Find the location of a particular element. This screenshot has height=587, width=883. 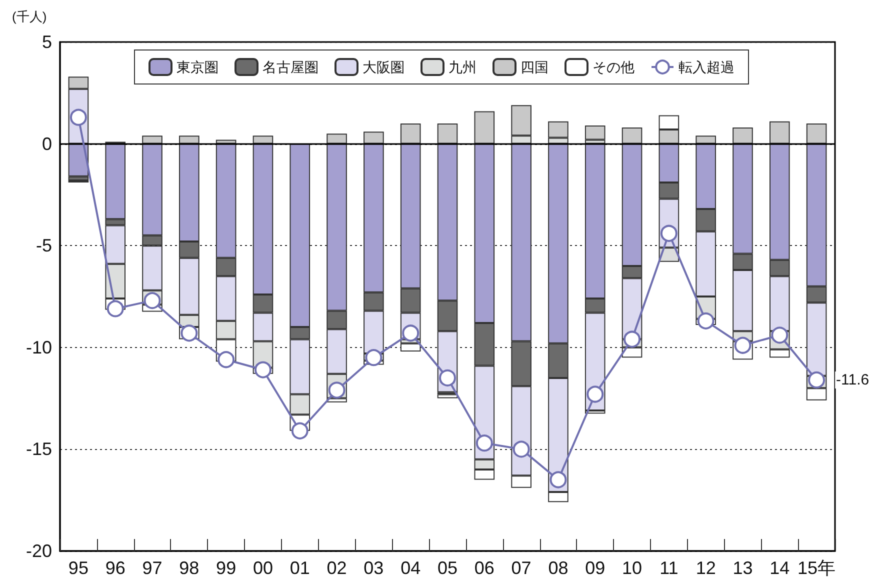

y-tick-label: -15 is located at coordinates (39, 449).